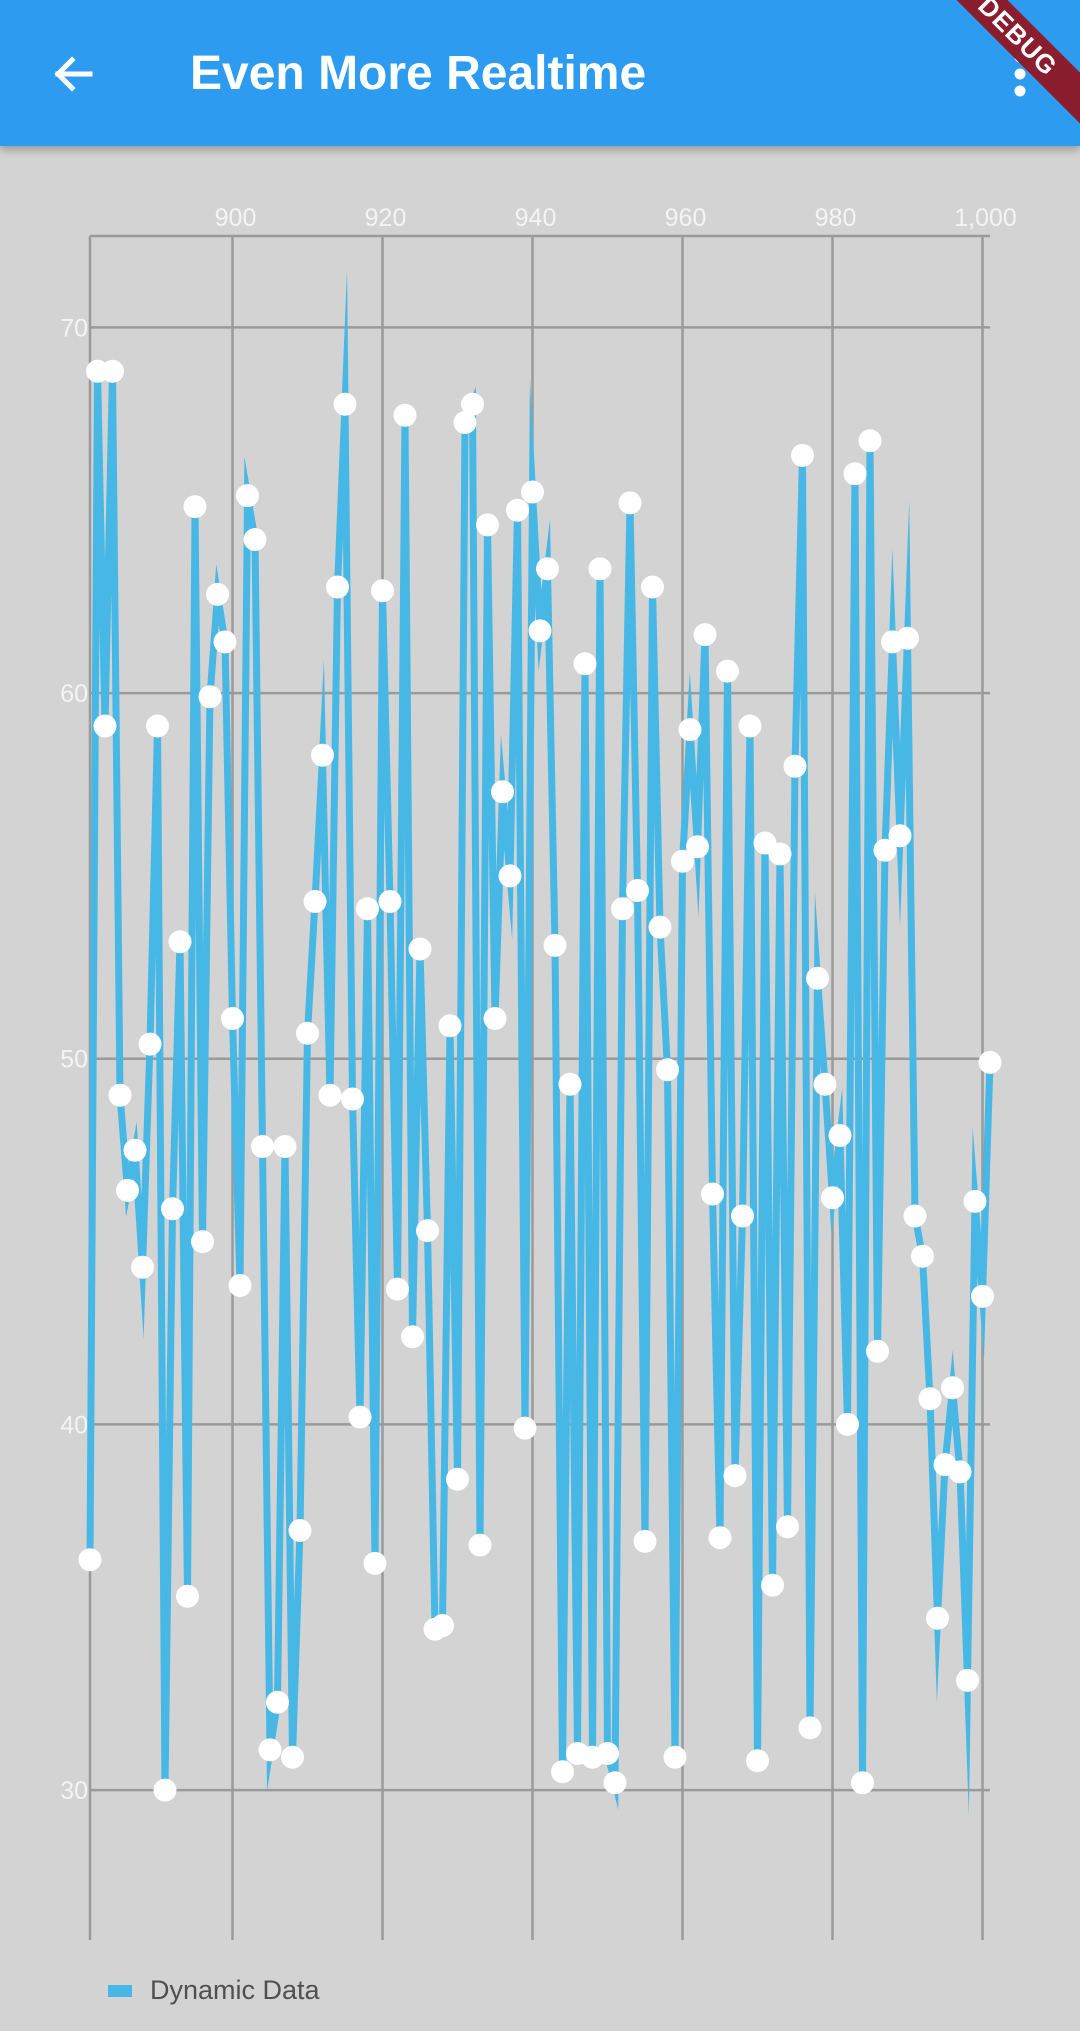 This screenshot has width=1080, height=2031. I want to click on page-title: Even More Realtime, so click(418, 73).